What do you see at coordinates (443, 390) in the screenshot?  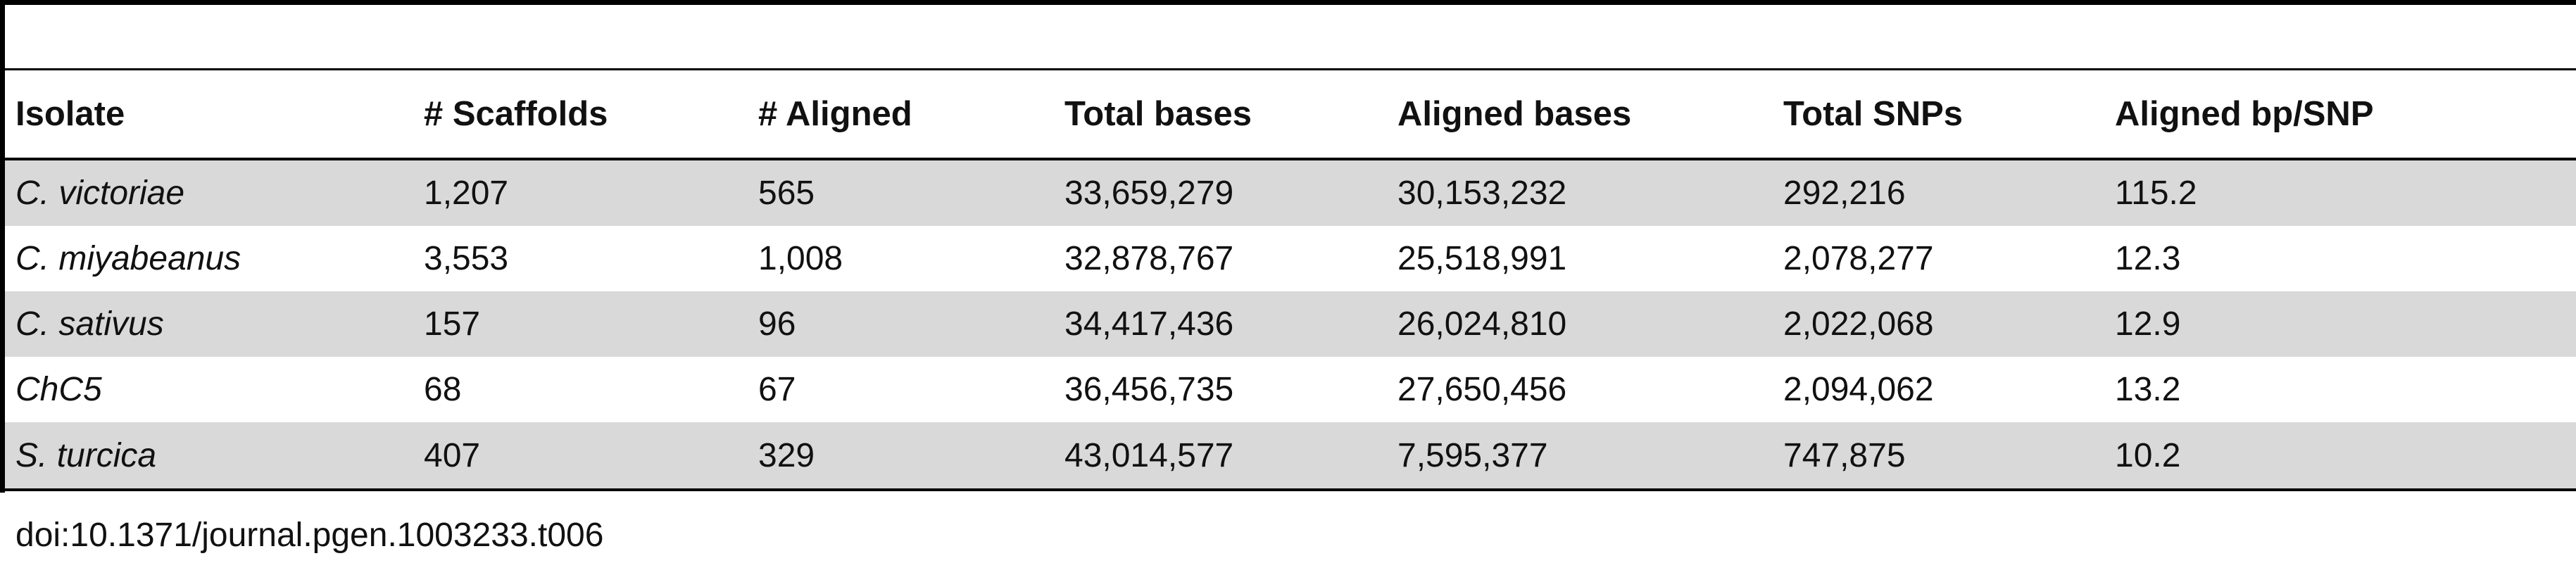 I see `cell-scaffolds: 68` at bounding box center [443, 390].